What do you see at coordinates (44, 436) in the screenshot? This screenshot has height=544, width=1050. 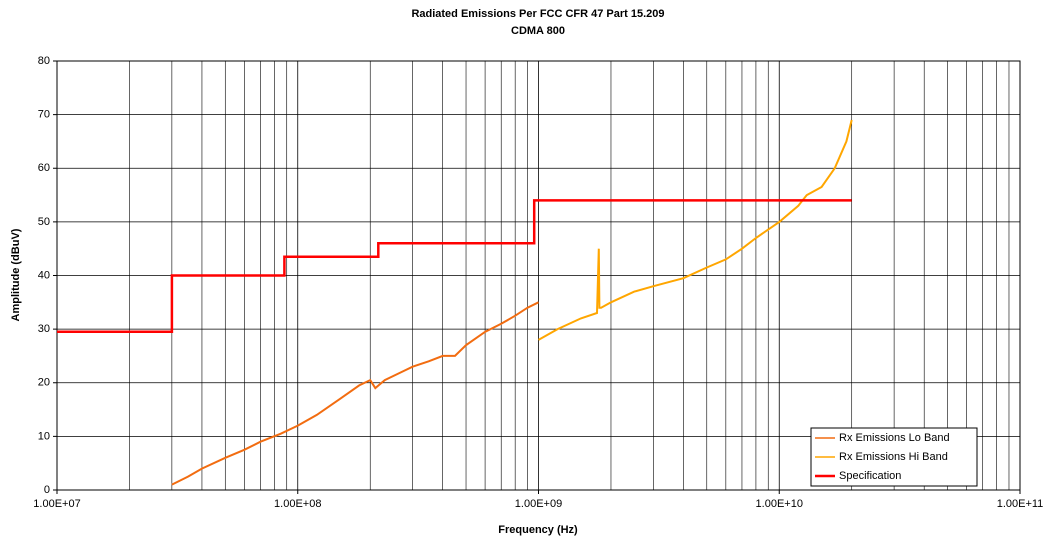 I see `y-tick-label: 10` at bounding box center [44, 436].